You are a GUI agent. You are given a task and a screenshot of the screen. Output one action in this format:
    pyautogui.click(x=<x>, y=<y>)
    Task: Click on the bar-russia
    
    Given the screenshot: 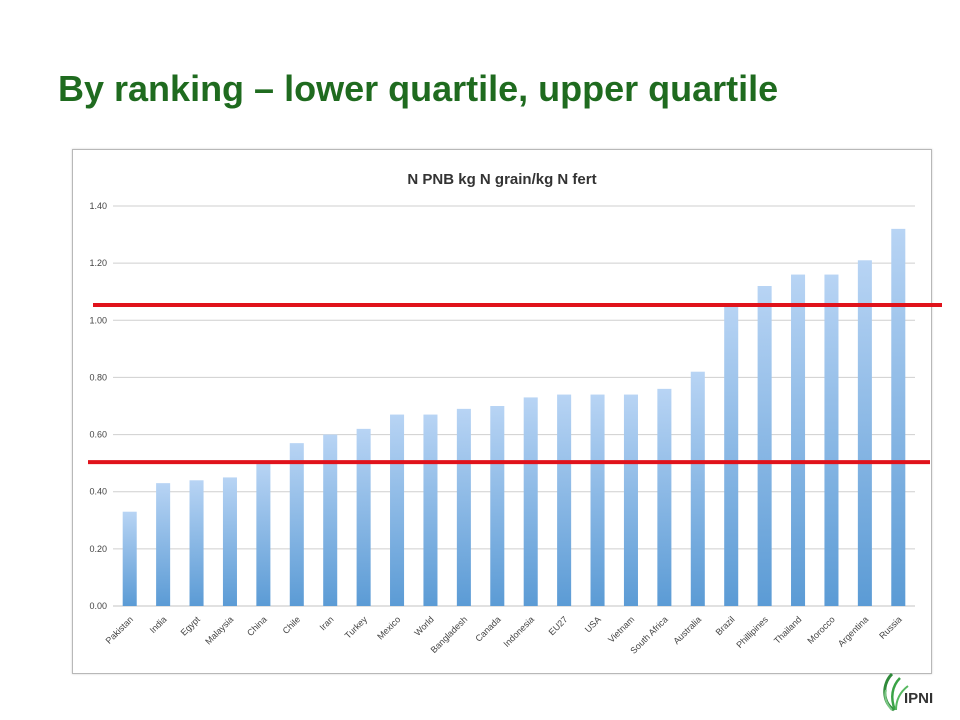 What is the action you would take?
    pyautogui.click(x=898, y=417)
    